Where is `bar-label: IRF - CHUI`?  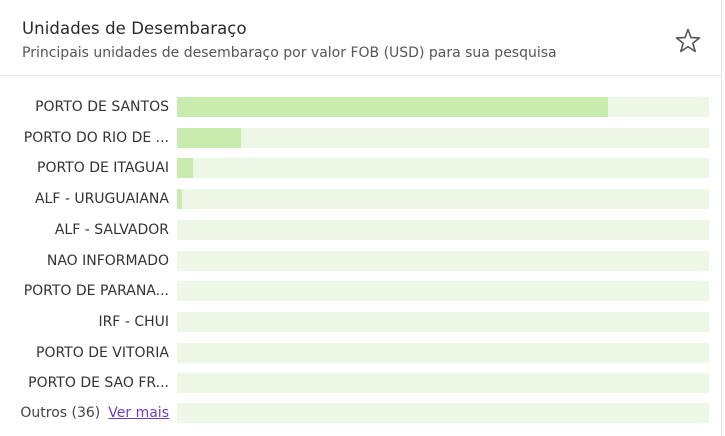 bar-label: IRF - CHUI is located at coordinates (133, 322).